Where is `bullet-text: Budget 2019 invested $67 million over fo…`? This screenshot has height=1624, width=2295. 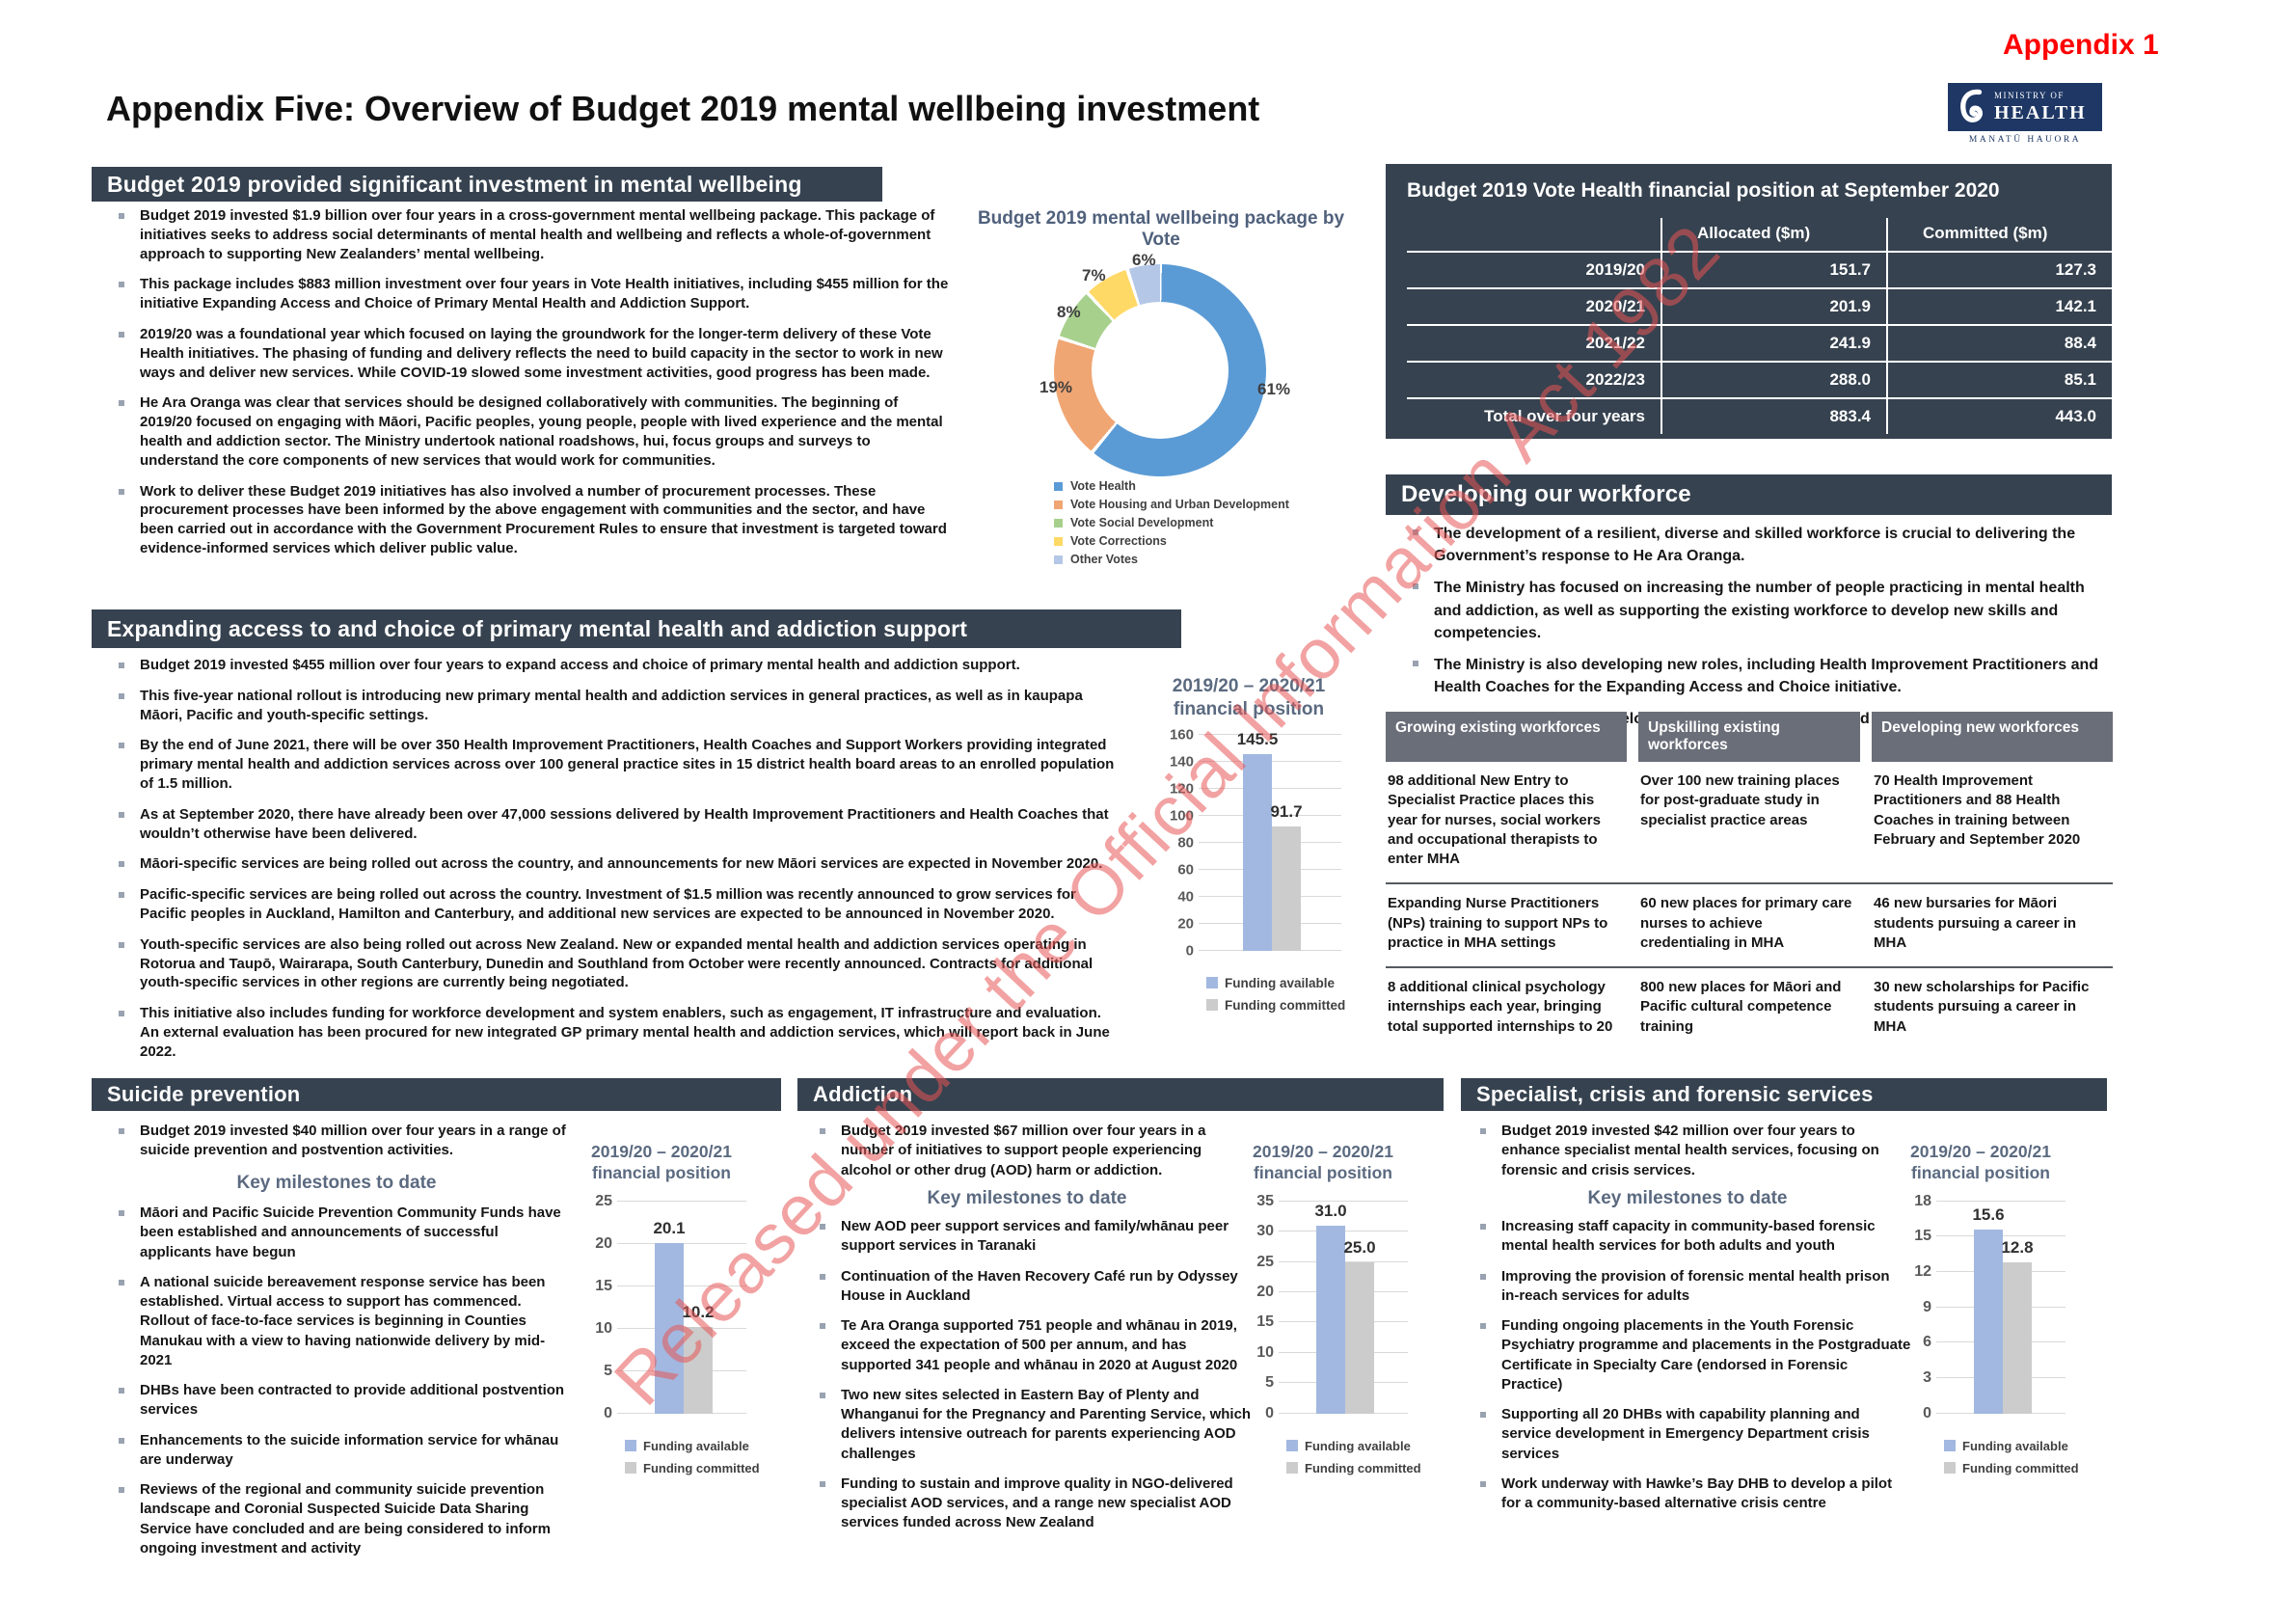
bullet-text: Budget 2019 invested $67 million over fo… is located at coordinates (1023, 1150).